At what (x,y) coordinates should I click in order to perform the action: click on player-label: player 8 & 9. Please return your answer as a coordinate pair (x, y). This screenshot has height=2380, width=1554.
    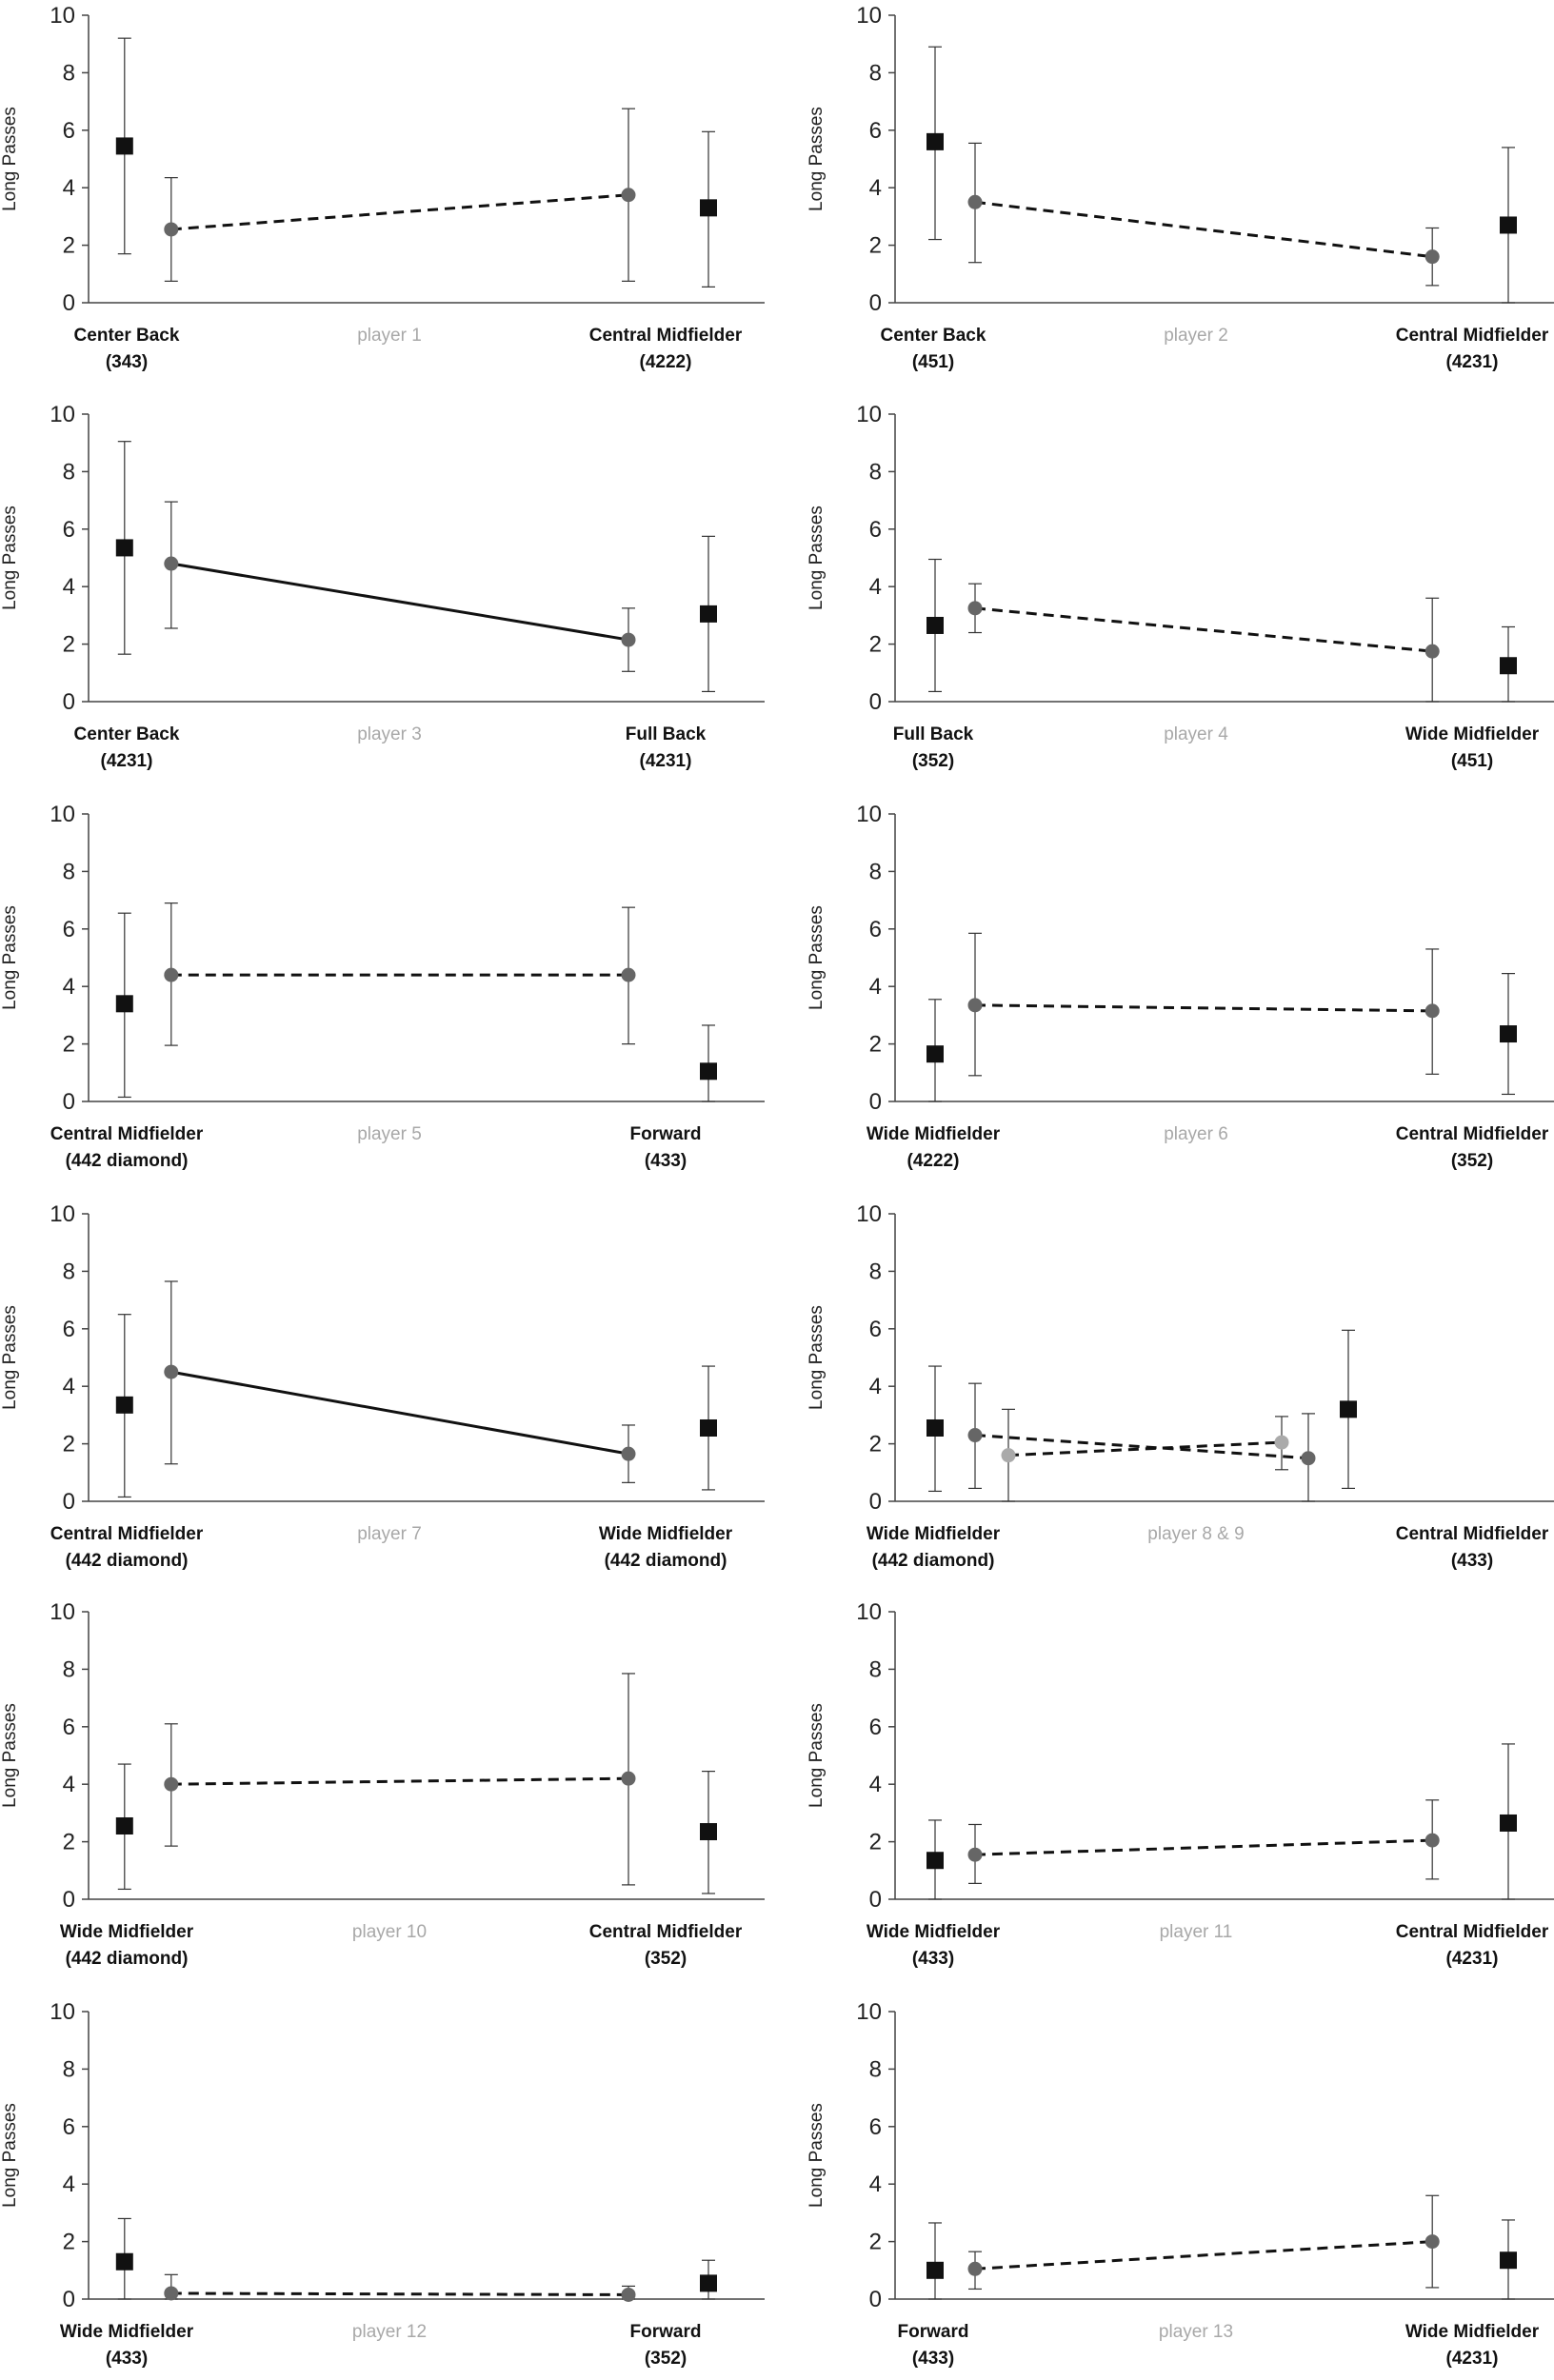
    Looking at the image, I should click on (1195, 1534).